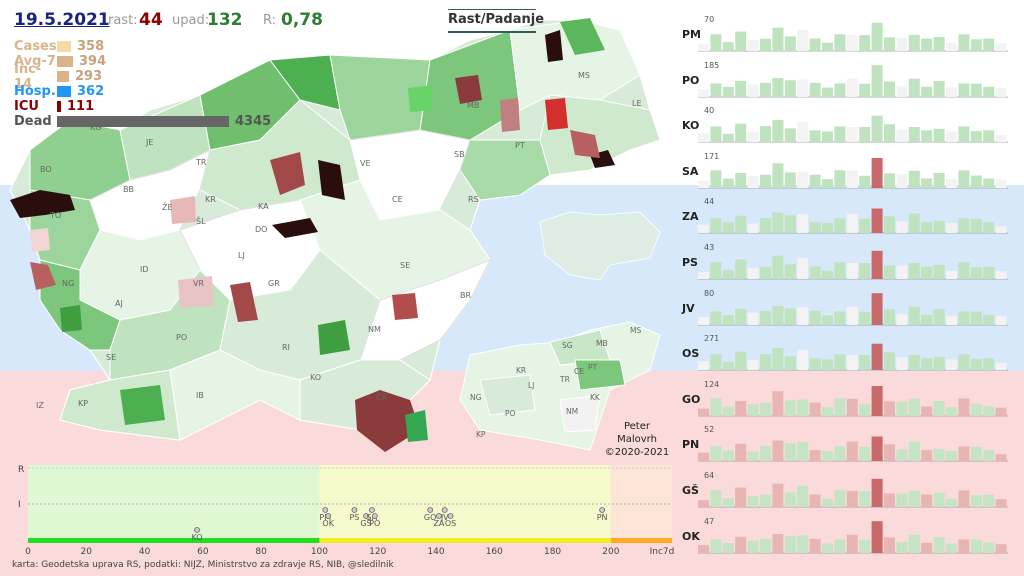 Image resolution: width=1024 pixels, height=576 pixels. I want to click on strip-point-label: GO, so click(430, 517).